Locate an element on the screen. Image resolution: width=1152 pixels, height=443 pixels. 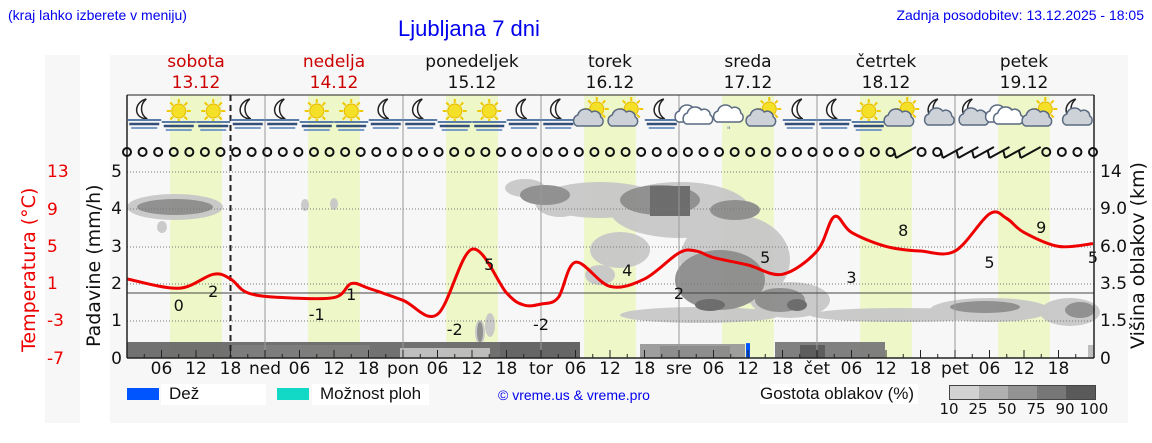
x-tick-label: čet is located at coordinates (817, 369).